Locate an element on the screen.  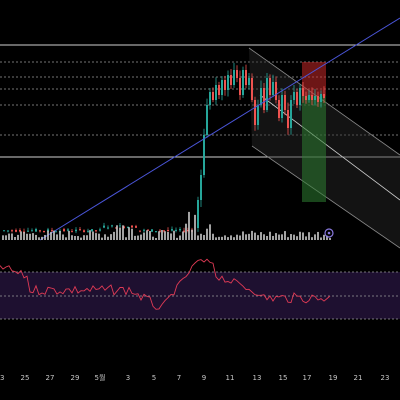
x-tick-label: 29 is located at coordinates (75, 378).